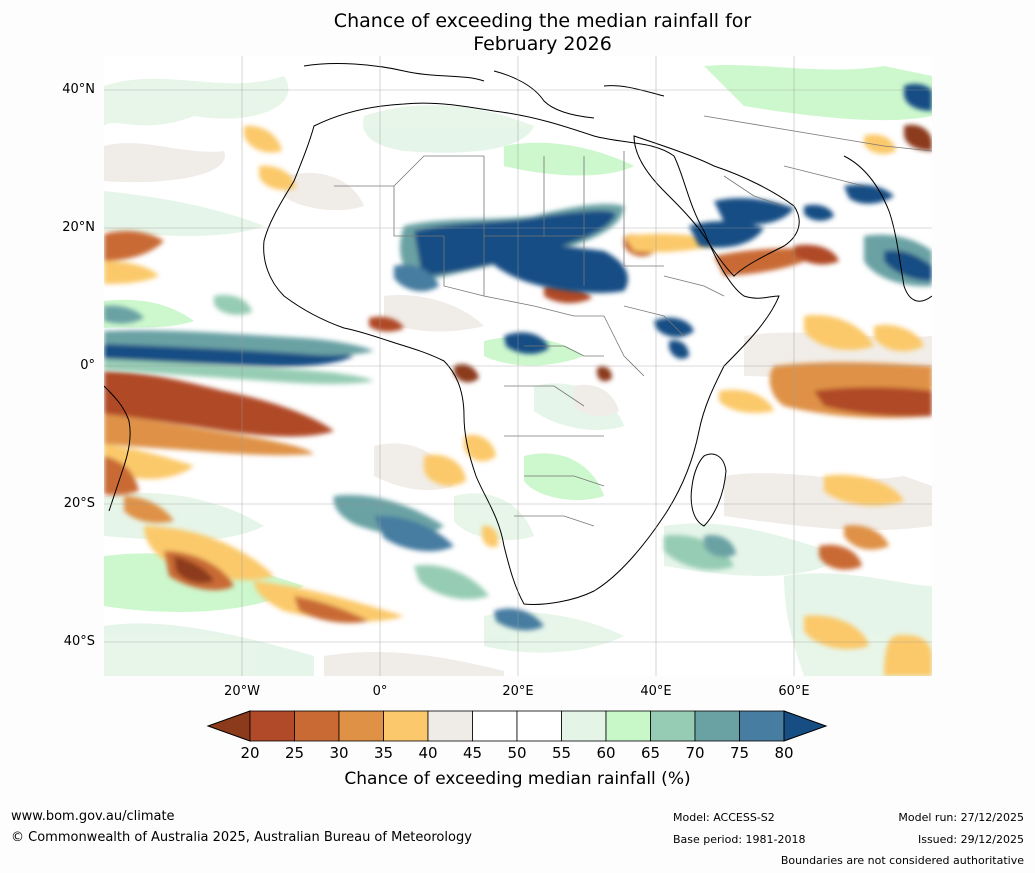 The image size is (1035, 873). Describe the element at coordinates (339, 753) in the screenshot. I see `colorbar-tick-label: 30` at that location.